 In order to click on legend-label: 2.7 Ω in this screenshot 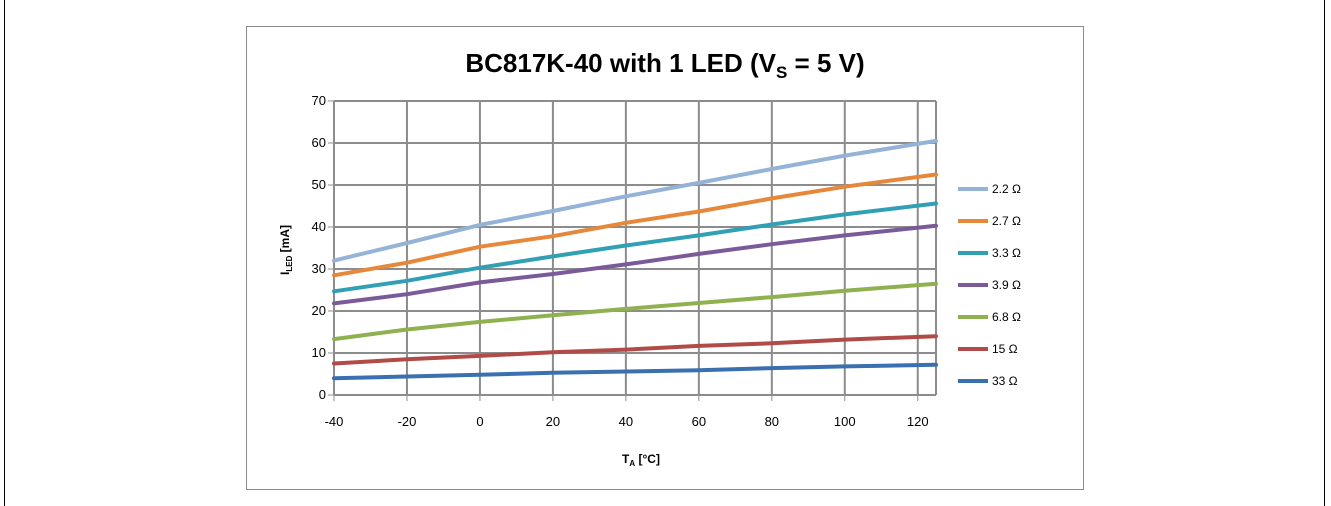, I will do `click(1006, 221)`.